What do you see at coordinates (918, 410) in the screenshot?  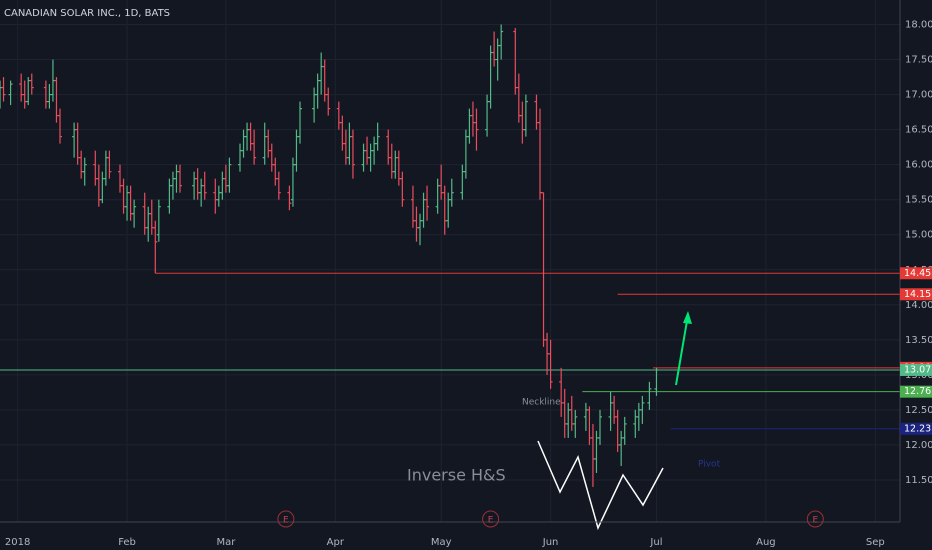 I see `y-tick-label: 12.50` at bounding box center [918, 410].